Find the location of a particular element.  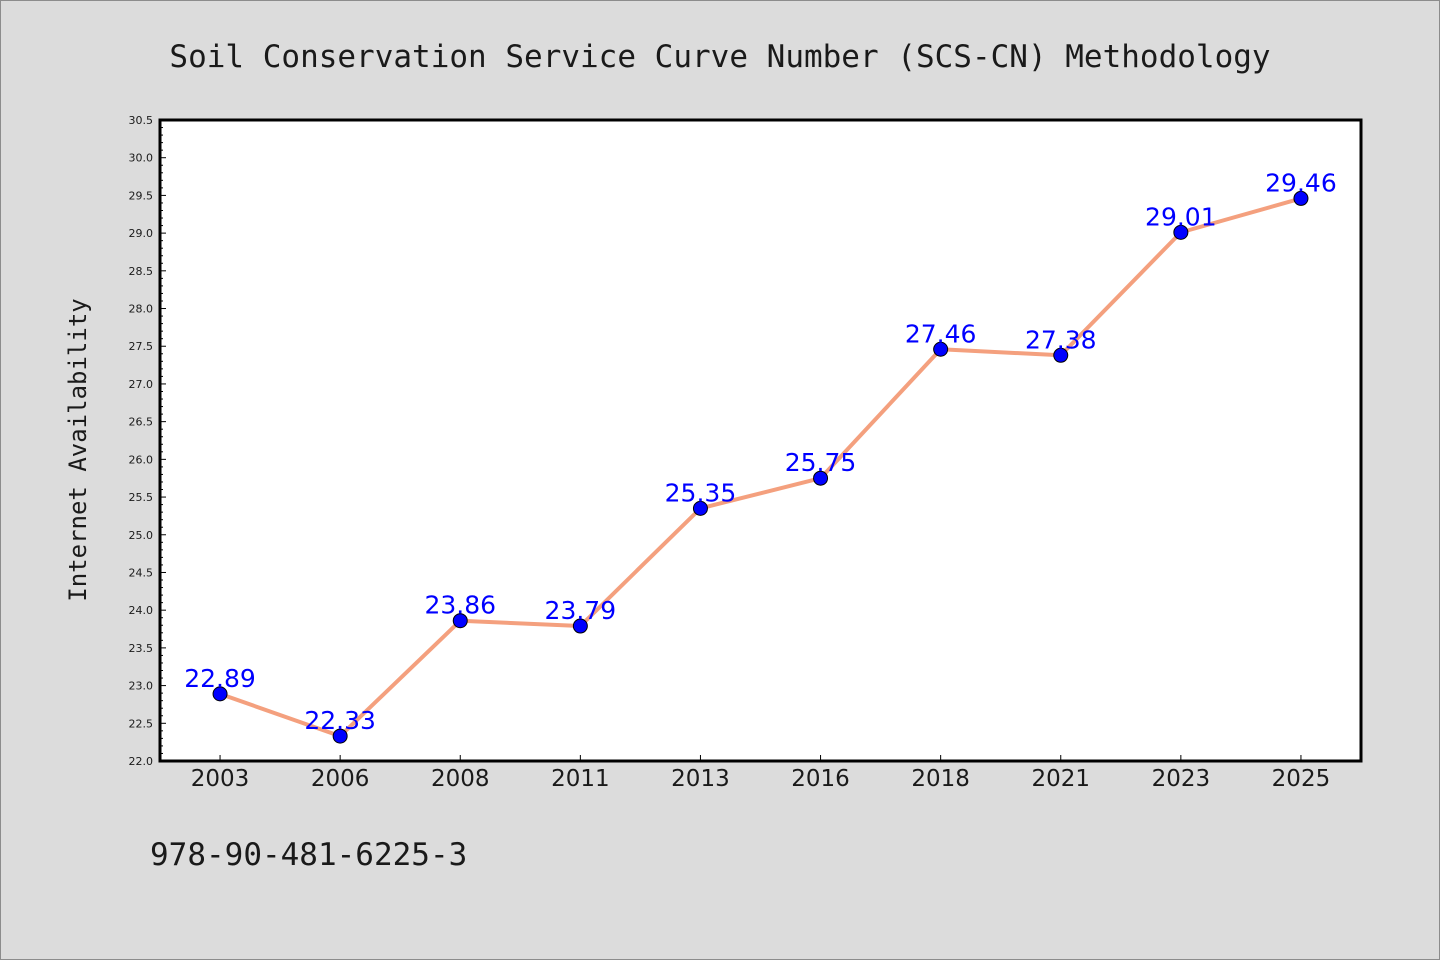

y-tick-label: 27.5 is located at coordinates (141, 346).